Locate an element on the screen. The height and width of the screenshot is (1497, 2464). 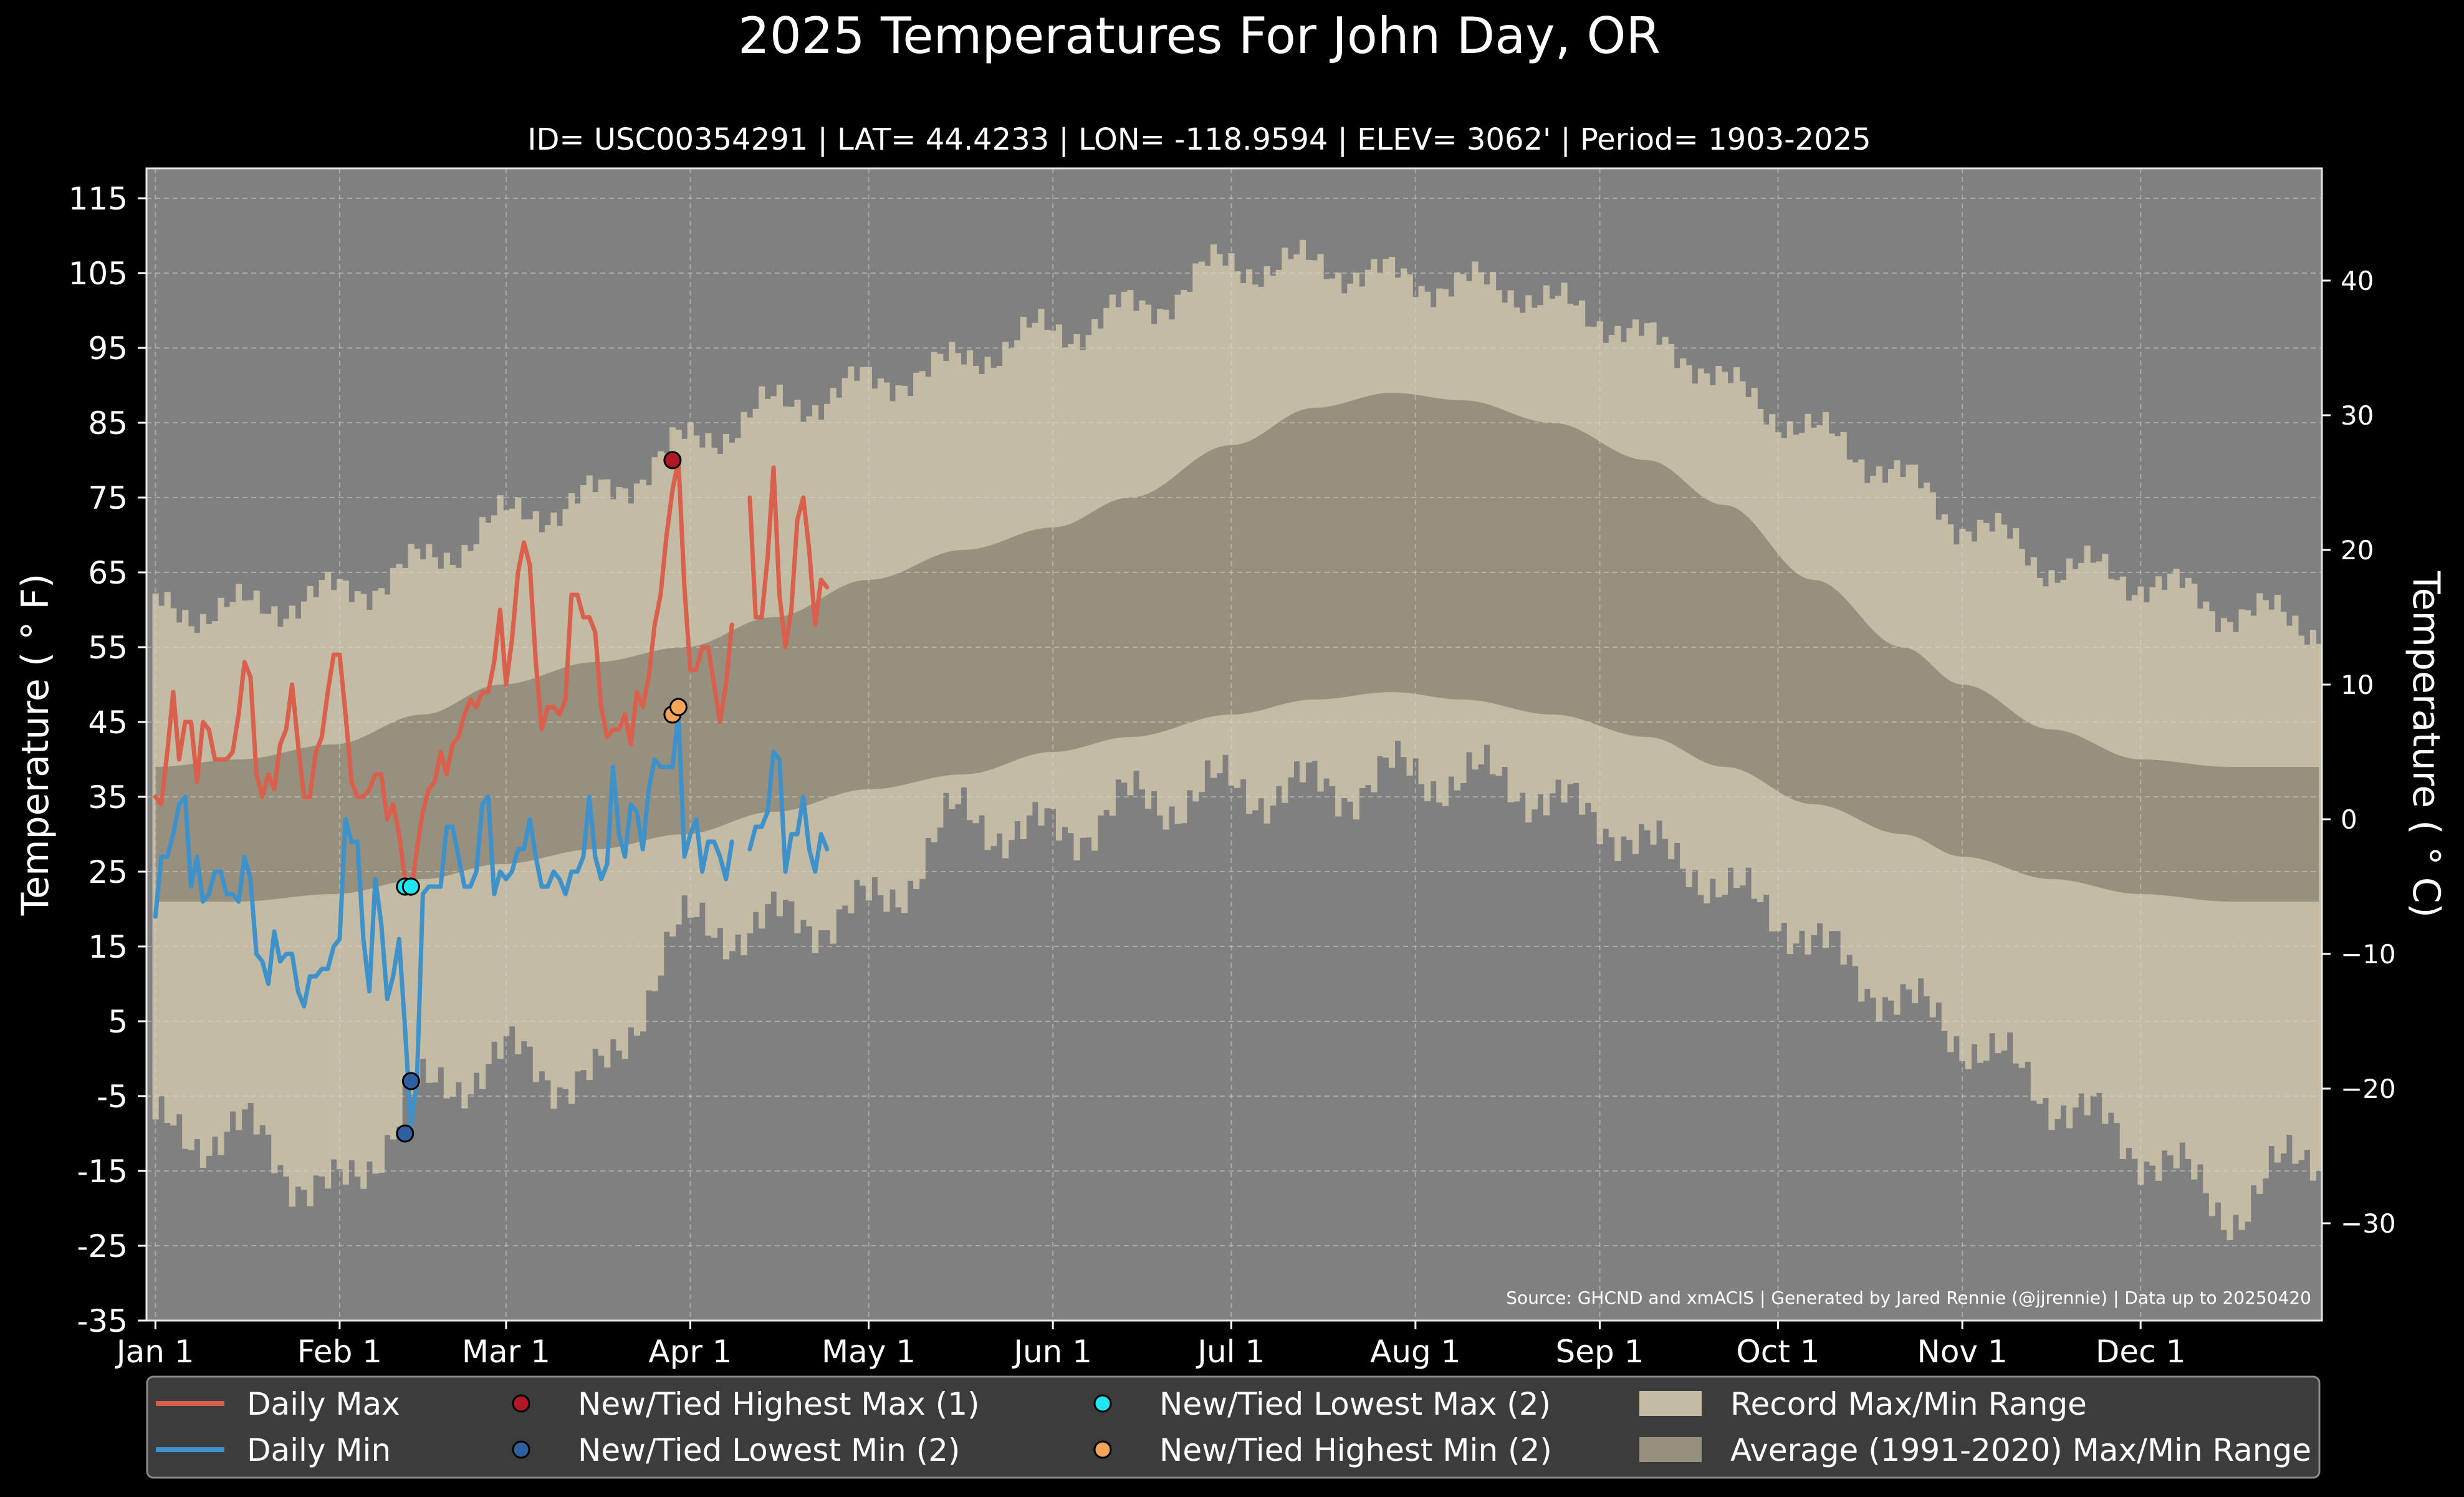
y-tick-label-right: −10 is located at coordinates (2368, 954).